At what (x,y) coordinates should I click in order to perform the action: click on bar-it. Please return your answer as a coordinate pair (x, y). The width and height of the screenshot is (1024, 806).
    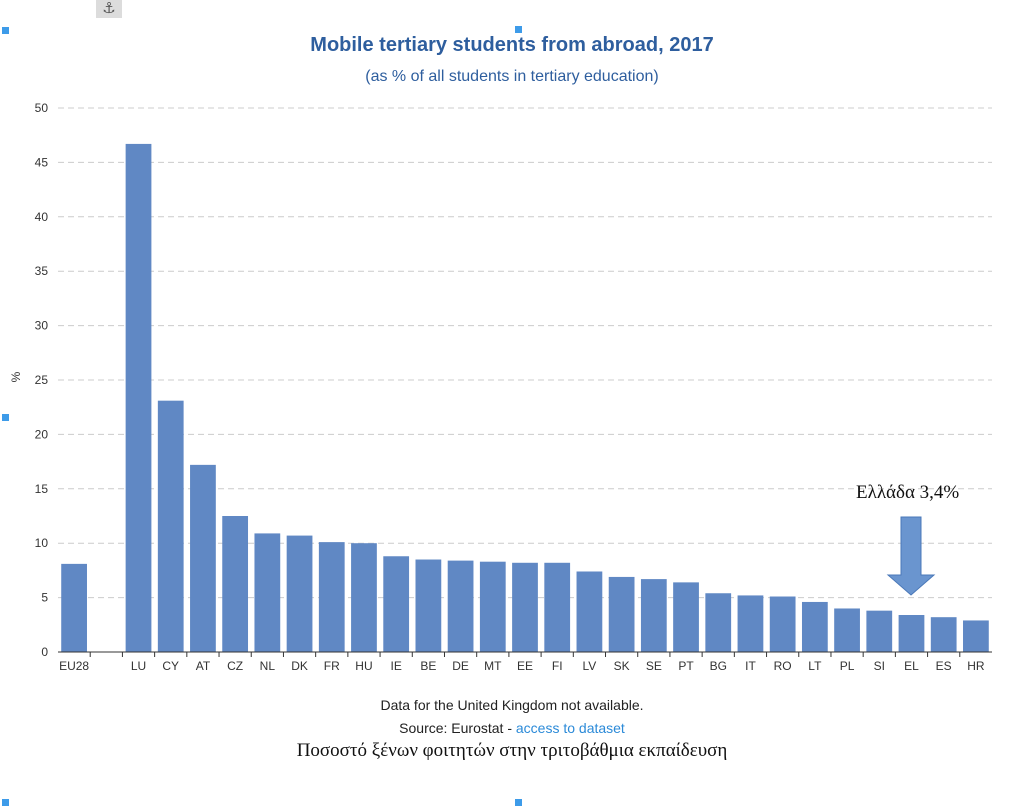
    Looking at the image, I should click on (750, 623).